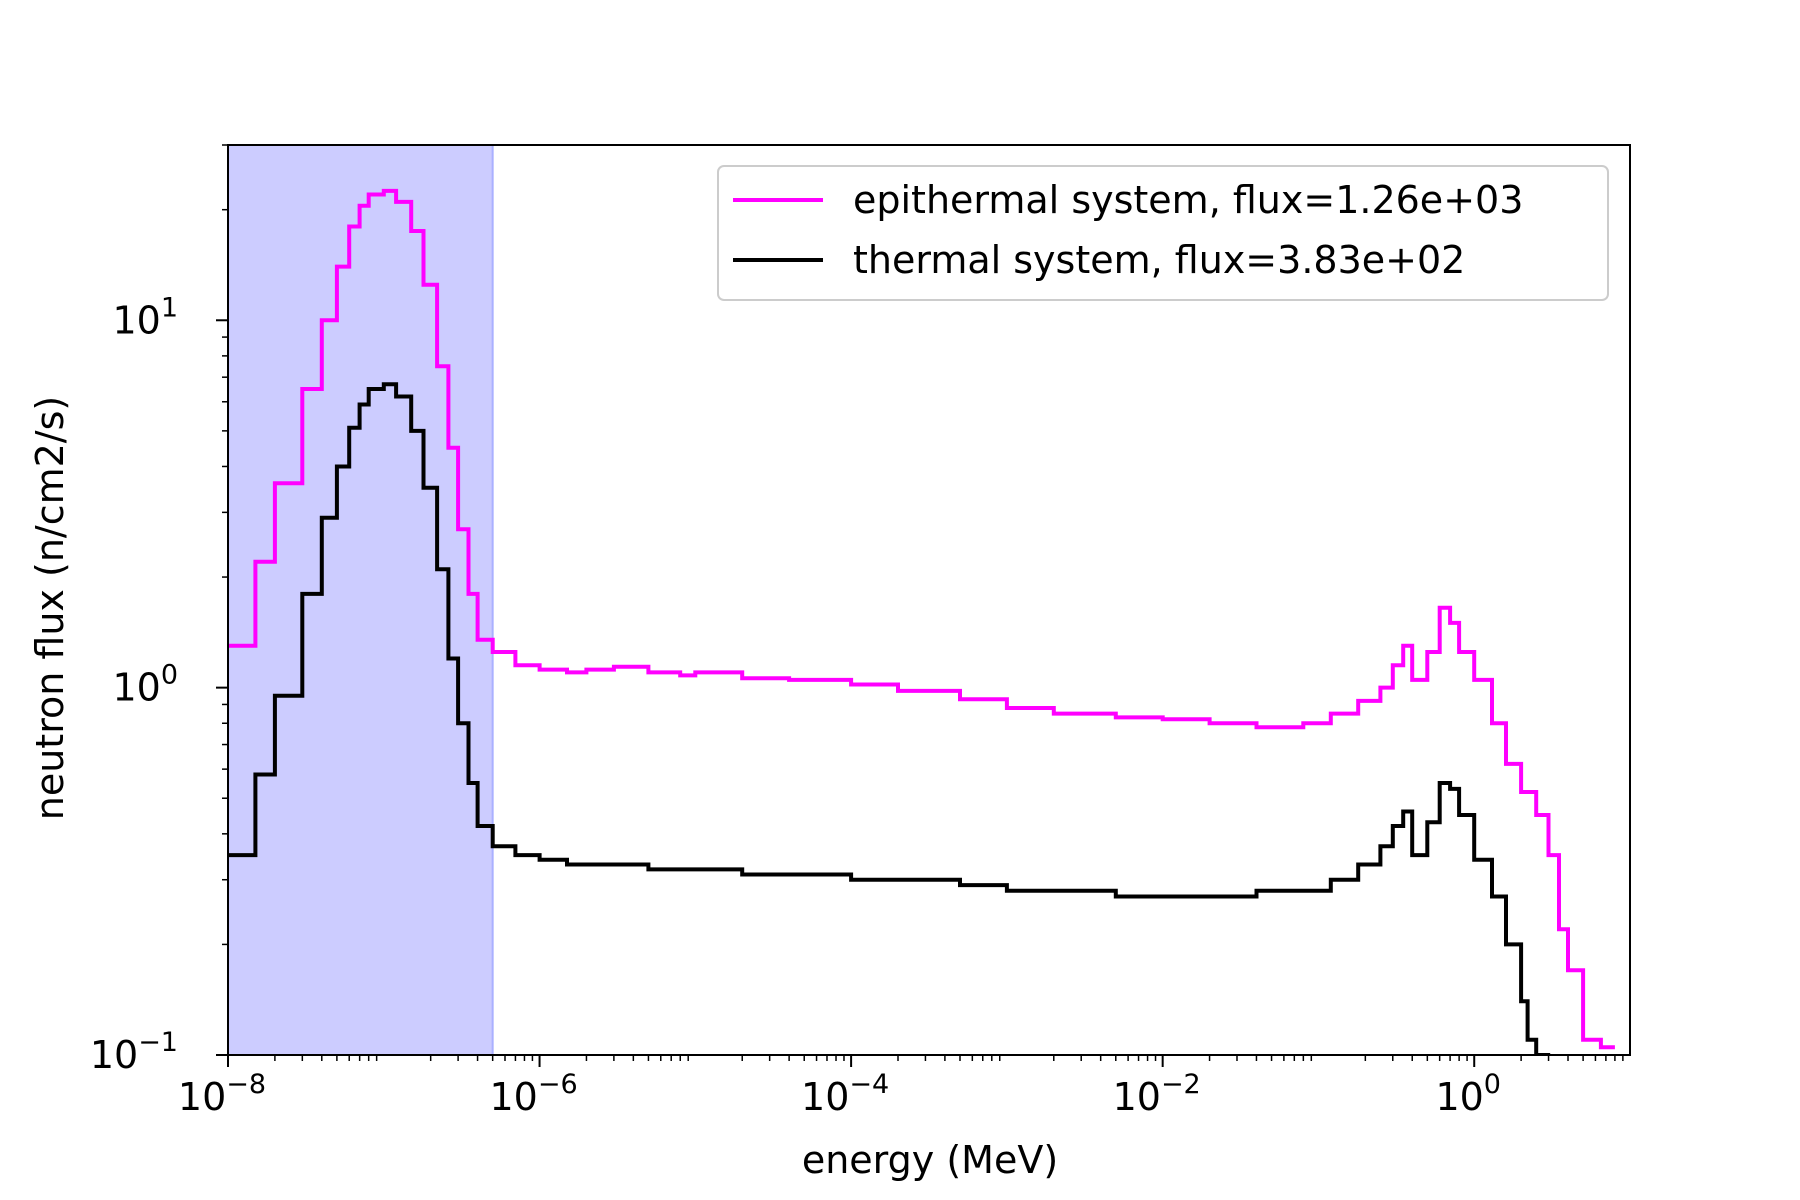 Image resolution: width=1800 pixels, height=1200 pixels. I want to click on legend-entry-label: epithermal system, flux=1.26e+03, so click(1188, 200).